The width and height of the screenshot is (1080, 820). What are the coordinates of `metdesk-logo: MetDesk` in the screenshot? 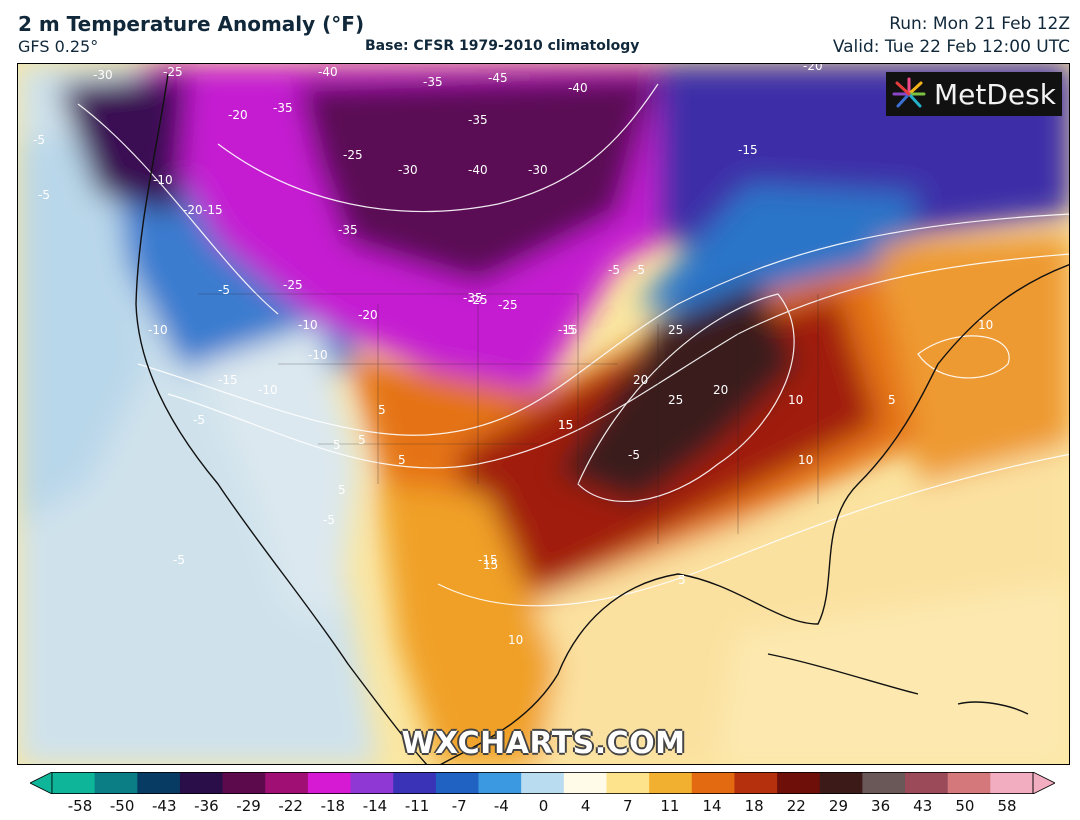 It's located at (974, 94).